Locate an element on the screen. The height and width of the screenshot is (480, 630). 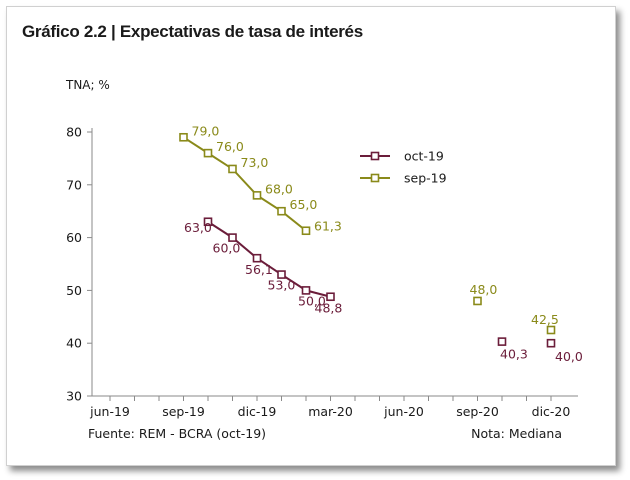
legend-label: sep-19 is located at coordinates (425, 178).